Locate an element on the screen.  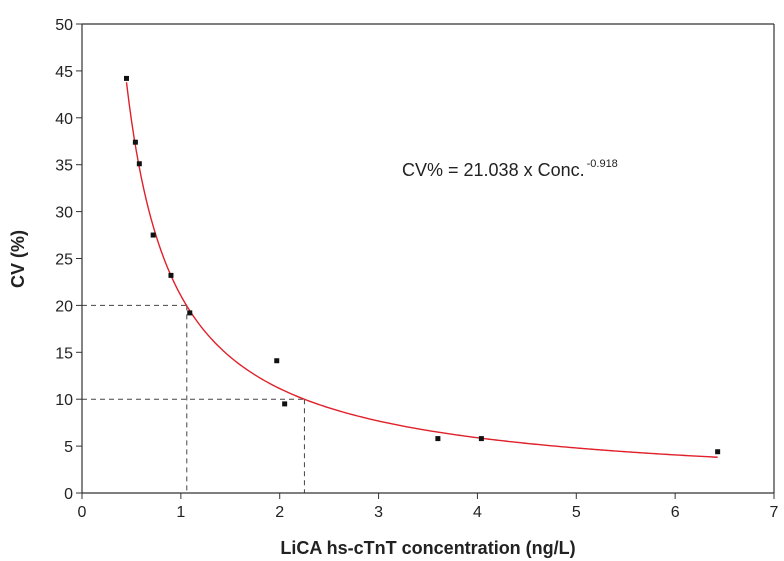
y-tick-label: 15 is located at coordinates (64, 353).